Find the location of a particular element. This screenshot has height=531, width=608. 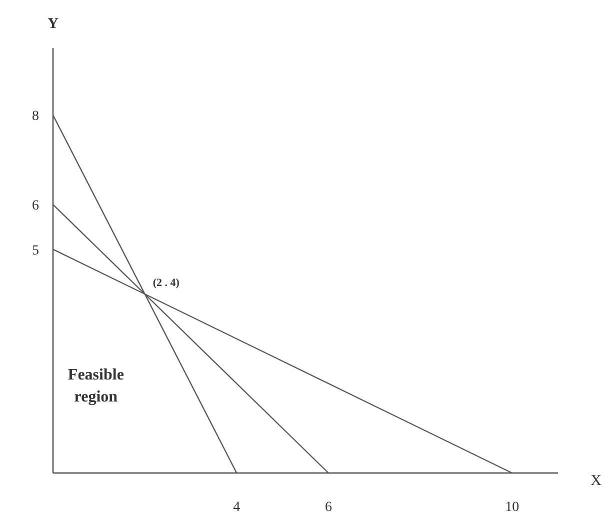

y-tick-label: 5 is located at coordinates (35, 250).